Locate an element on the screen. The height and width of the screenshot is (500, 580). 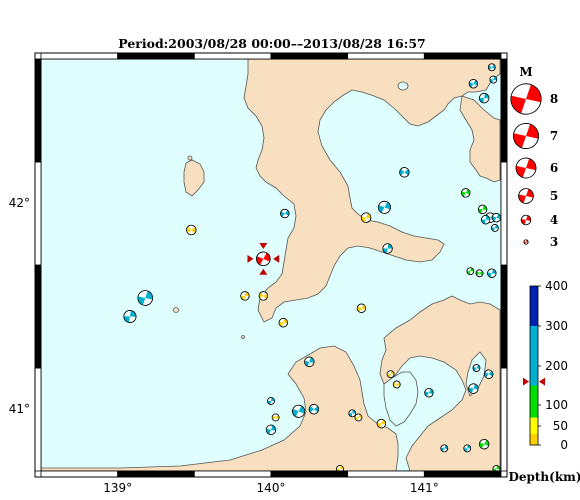
land-island-okushiri is located at coordinates (194, 178).